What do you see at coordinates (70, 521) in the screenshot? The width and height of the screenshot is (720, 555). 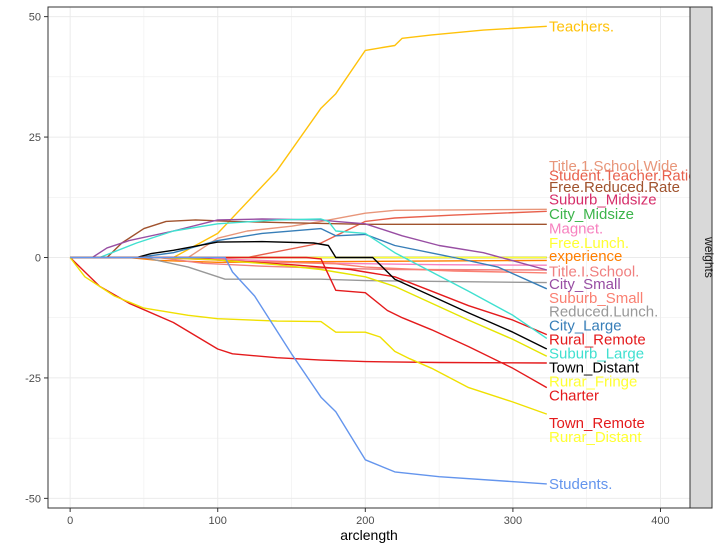 I see `x-tick-label: 0` at bounding box center [70, 521].